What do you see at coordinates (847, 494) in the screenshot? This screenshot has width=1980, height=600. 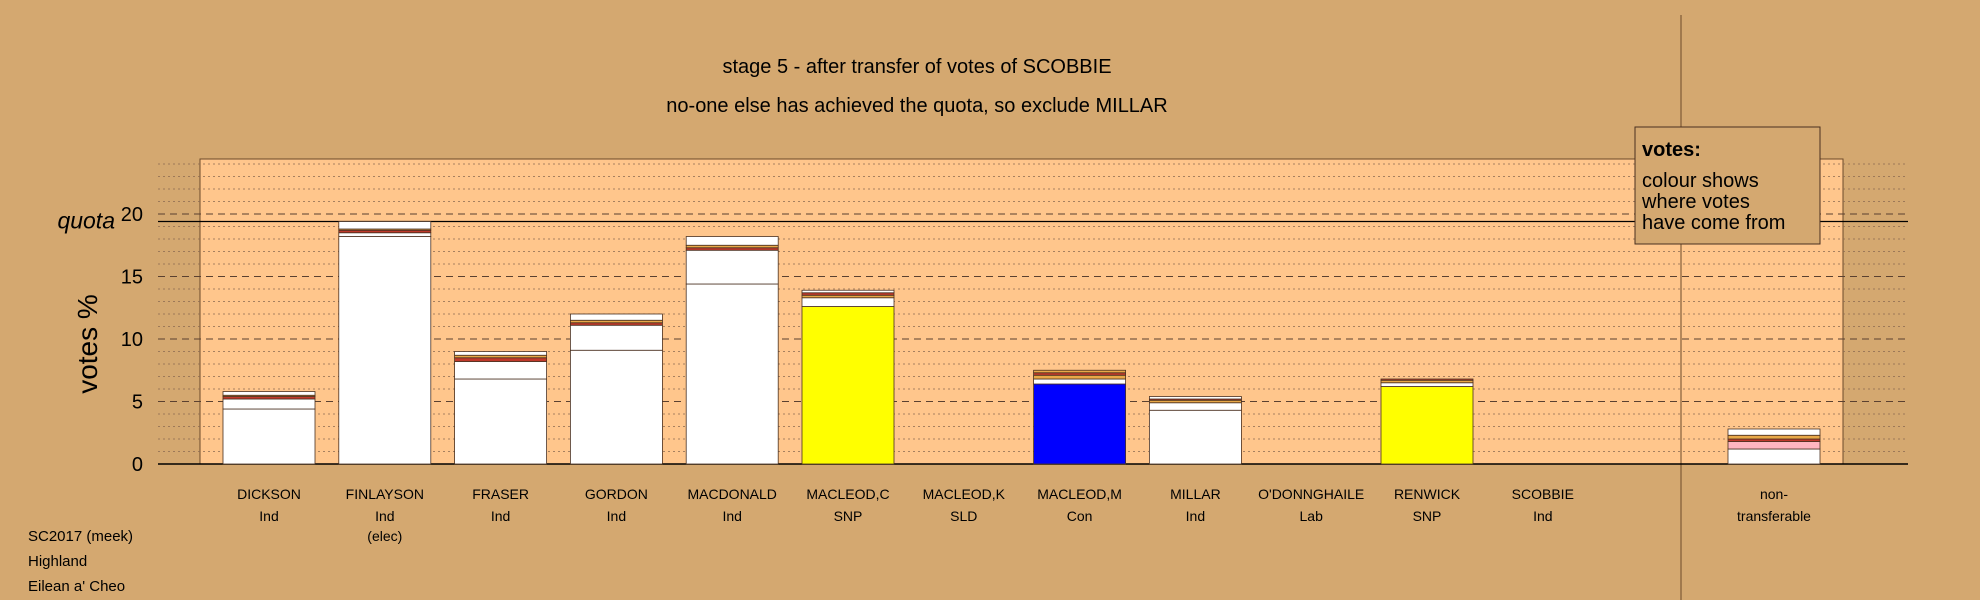 I see `candidate-name-label: MACLEOD,C` at bounding box center [847, 494].